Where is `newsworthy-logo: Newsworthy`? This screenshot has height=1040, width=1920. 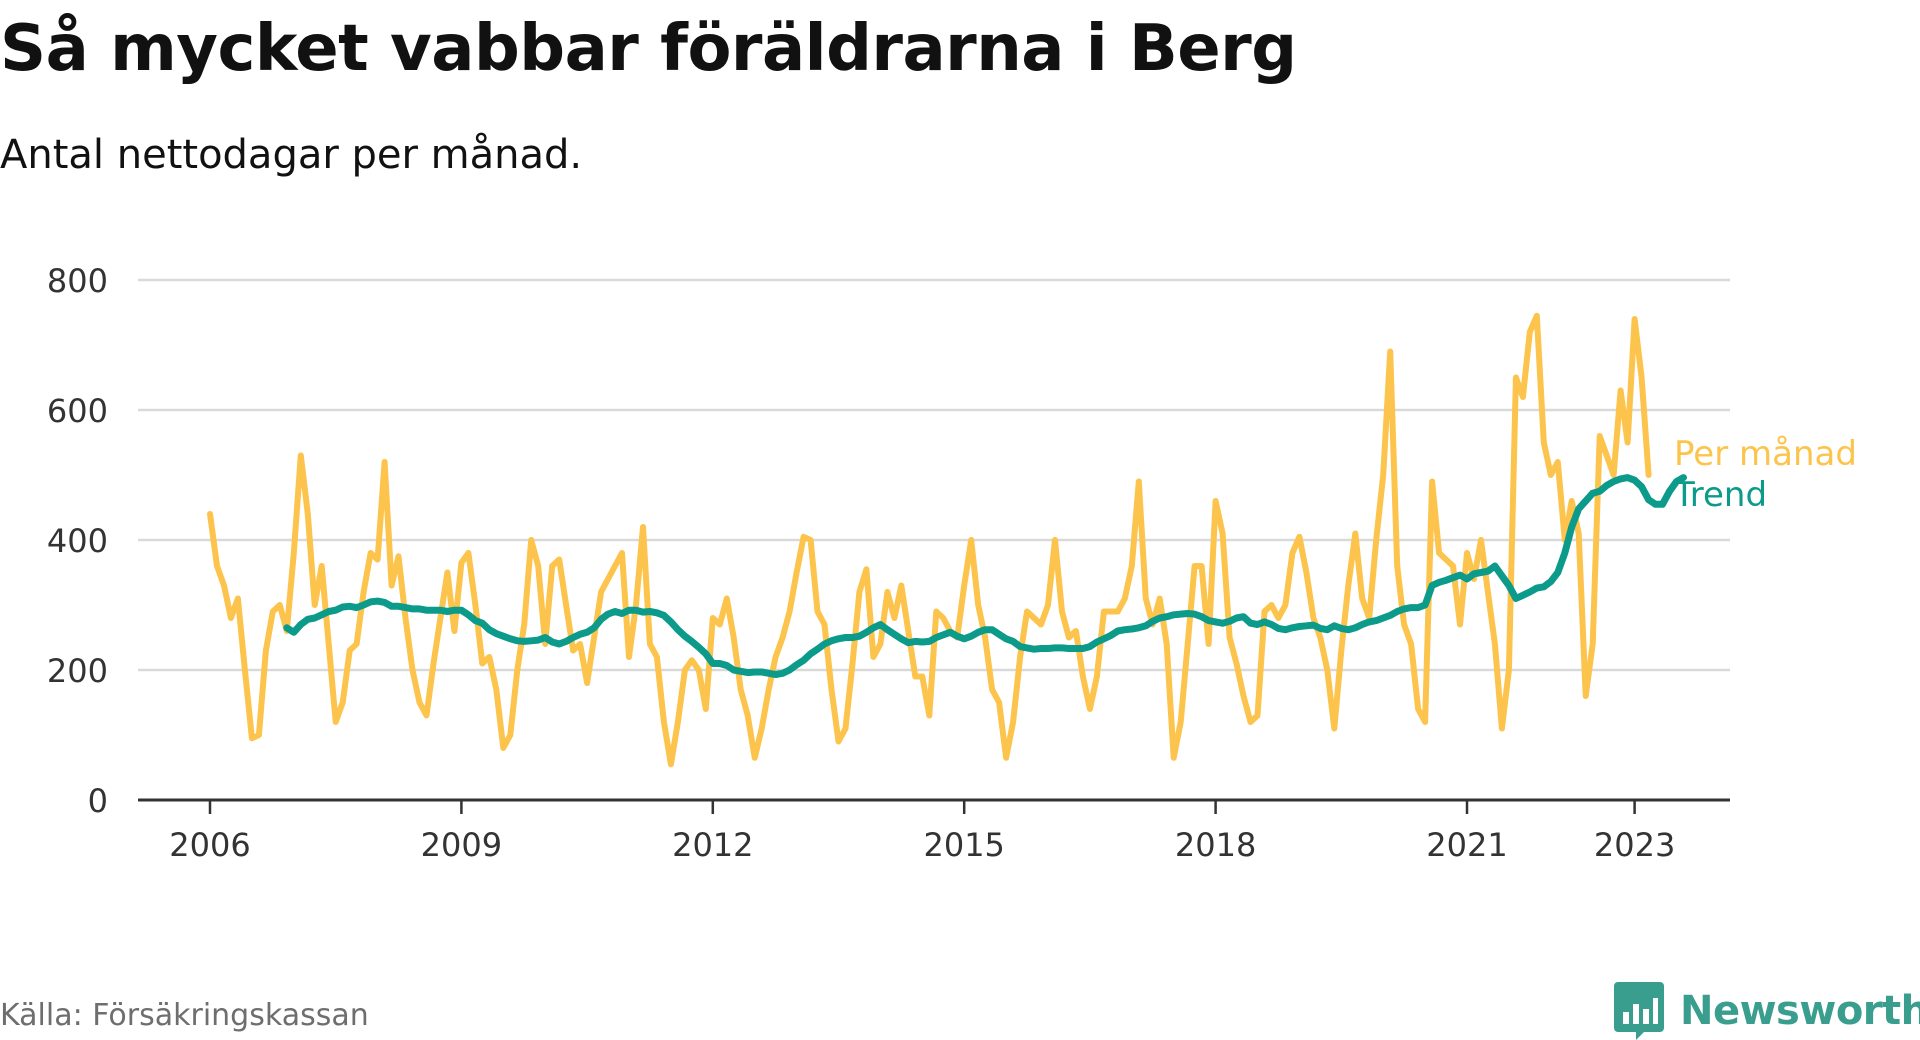 newsworthy-logo: Newsworthy is located at coordinates (1767, 1011).